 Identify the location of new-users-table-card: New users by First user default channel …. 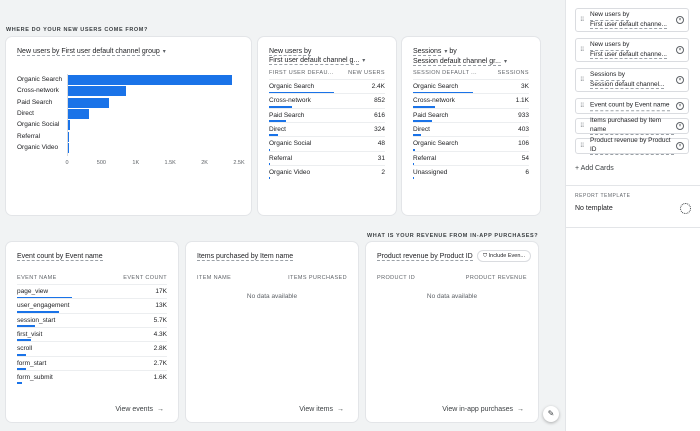
(327, 126).